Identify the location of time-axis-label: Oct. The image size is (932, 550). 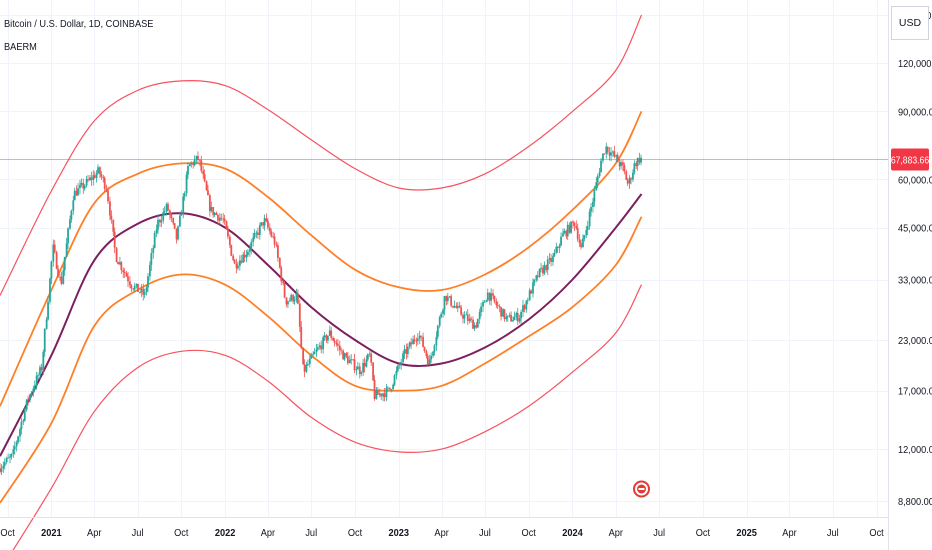
(181, 534).